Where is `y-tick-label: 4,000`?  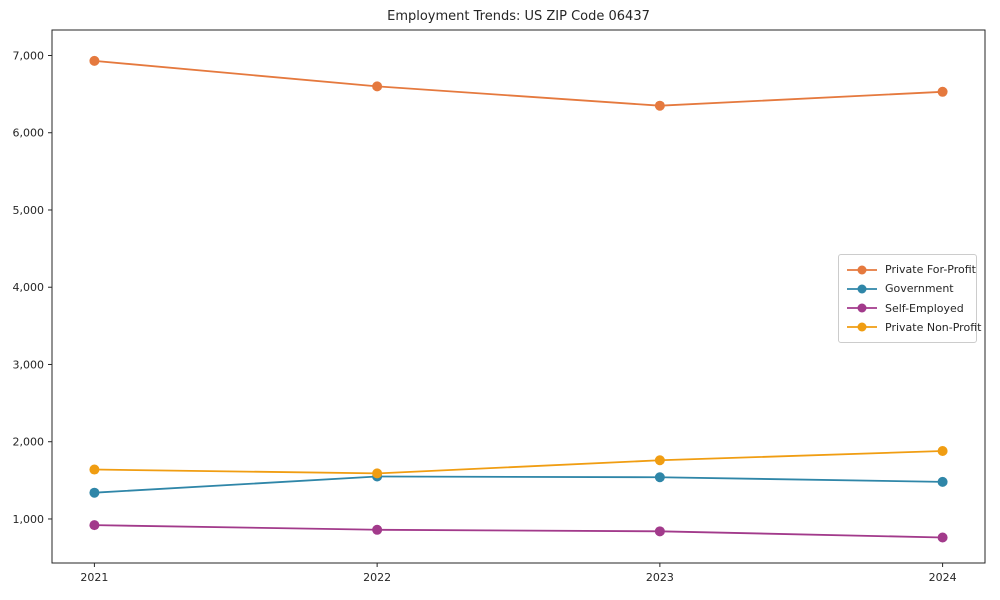 y-tick-label: 4,000 is located at coordinates (29, 287).